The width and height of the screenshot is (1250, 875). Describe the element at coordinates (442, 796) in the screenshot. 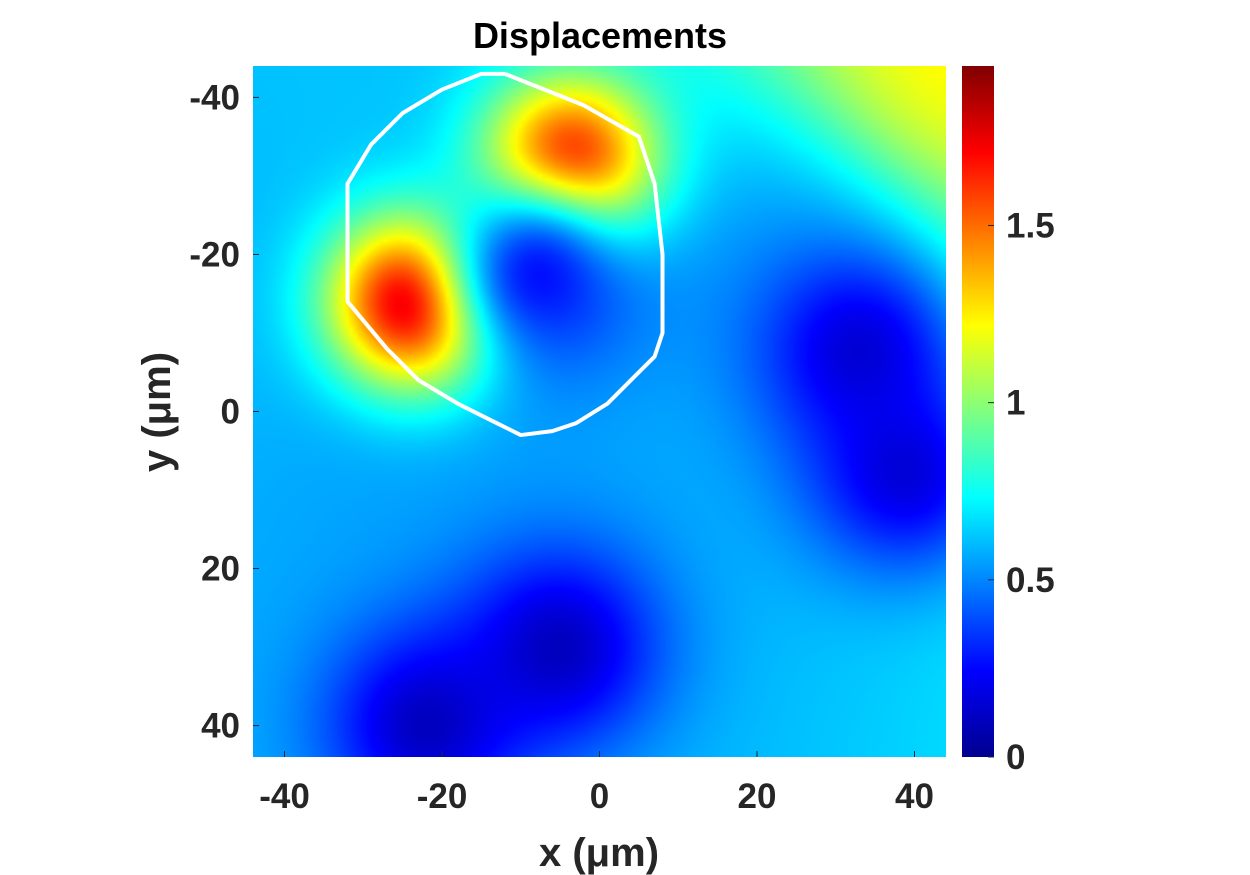

I see `x-tick-label: -20` at that location.